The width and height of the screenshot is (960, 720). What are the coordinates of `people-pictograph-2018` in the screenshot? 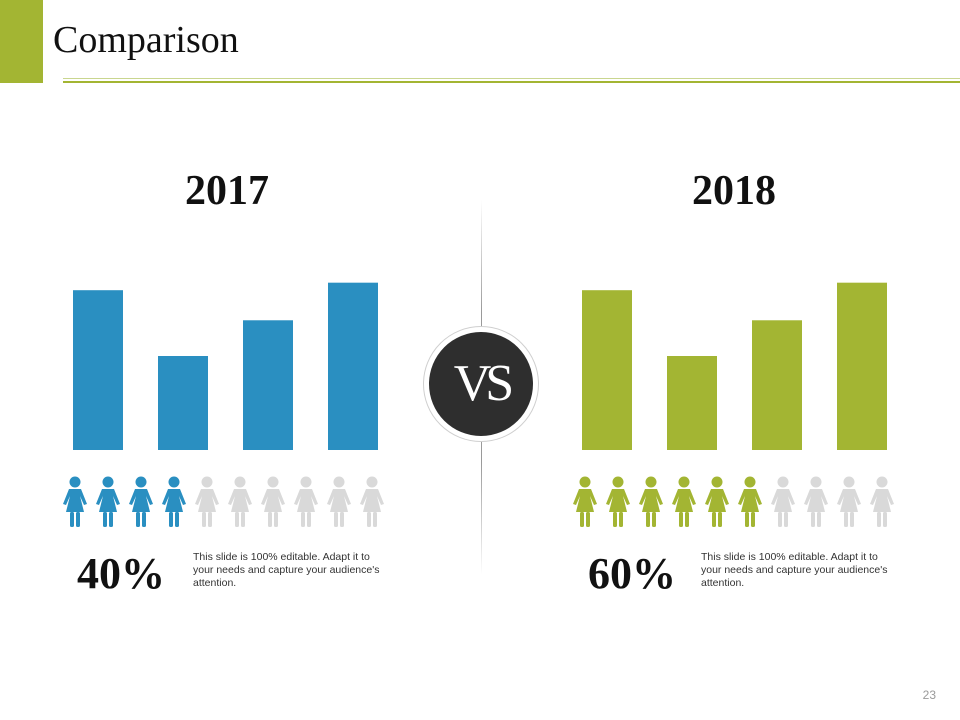 It's located at (733, 501).